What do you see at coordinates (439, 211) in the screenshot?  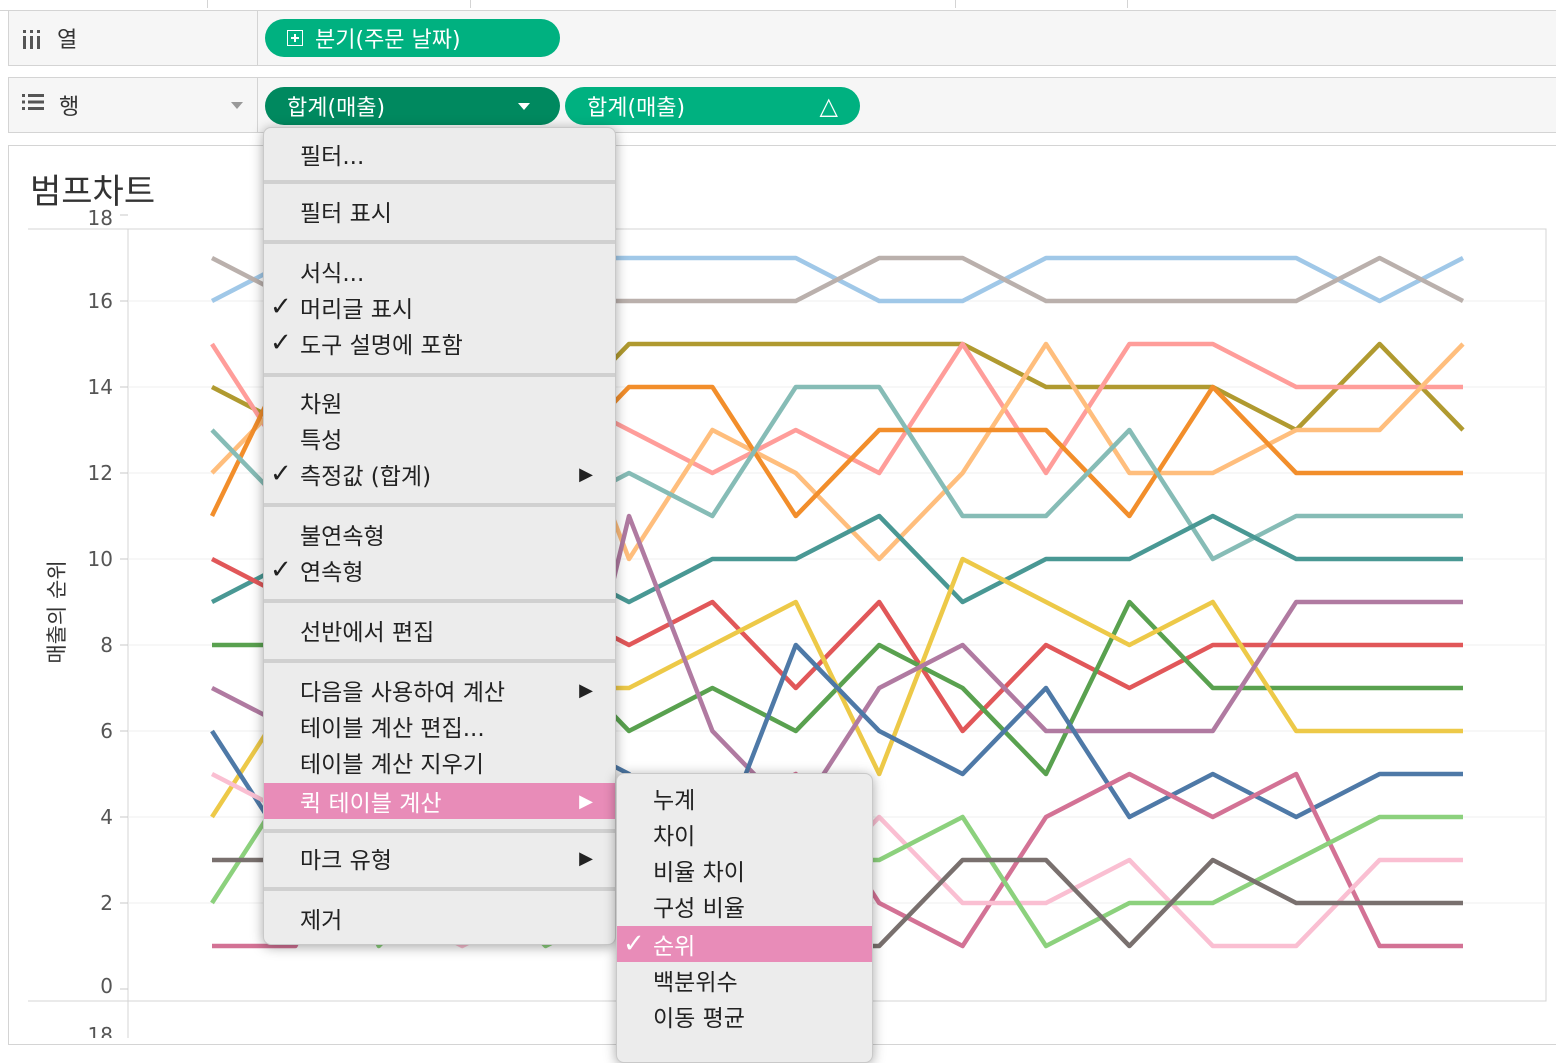 I see `menu-item: 필터 표시` at bounding box center [439, 211].